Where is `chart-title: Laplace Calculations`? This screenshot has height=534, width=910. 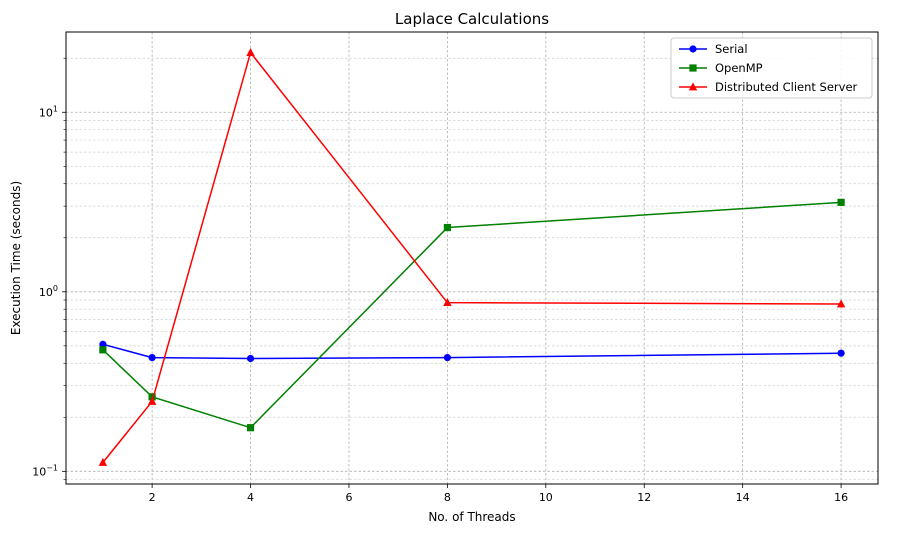
chart-title: Laplace Calculations is located at coordinates (472, 19).